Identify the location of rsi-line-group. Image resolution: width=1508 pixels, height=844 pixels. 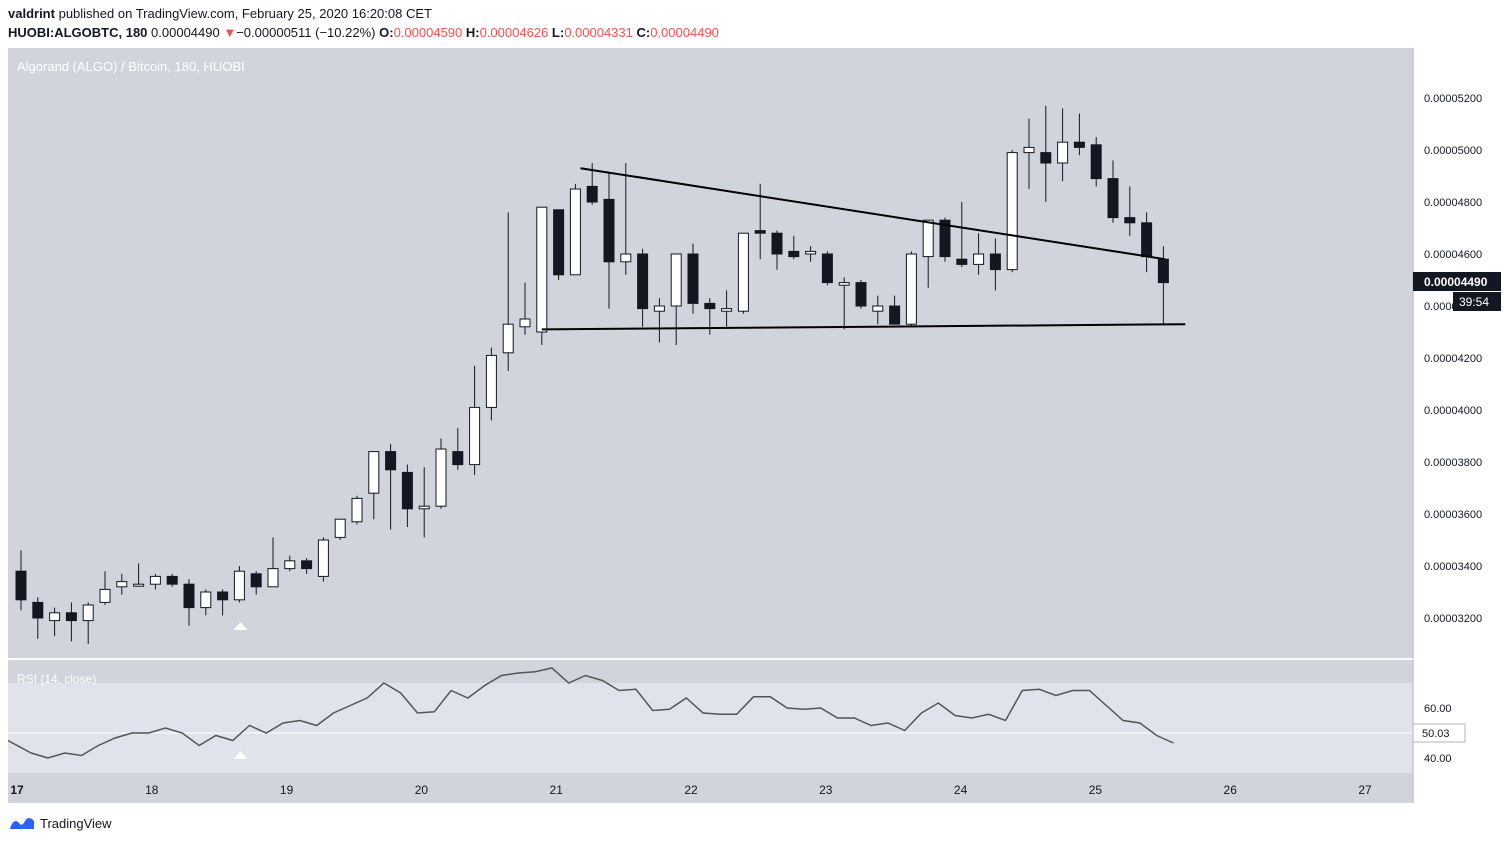
(591, 713).